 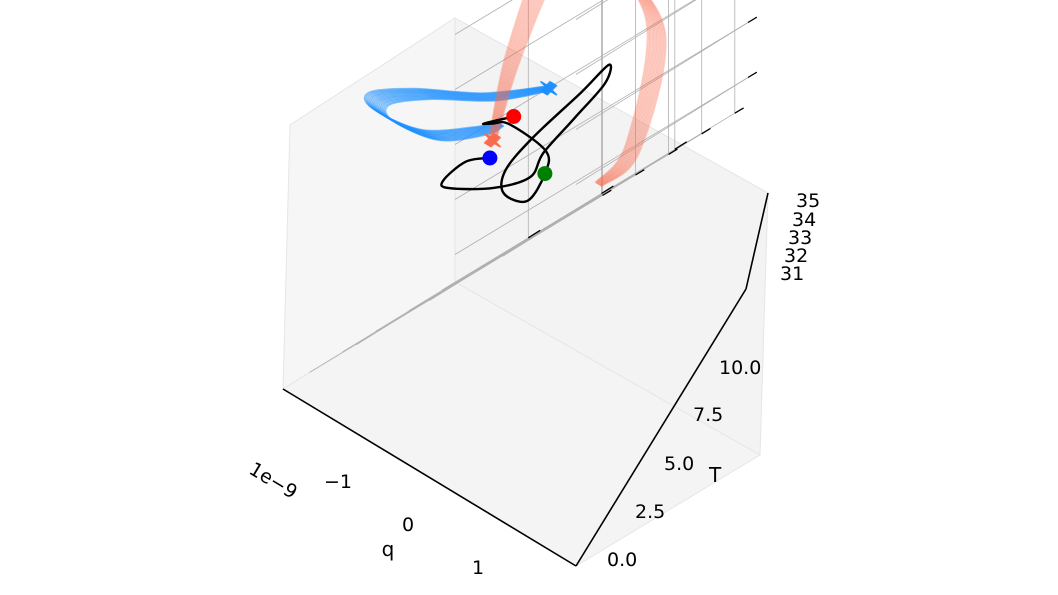 I want to click on markers, so click(x=517, y=145).